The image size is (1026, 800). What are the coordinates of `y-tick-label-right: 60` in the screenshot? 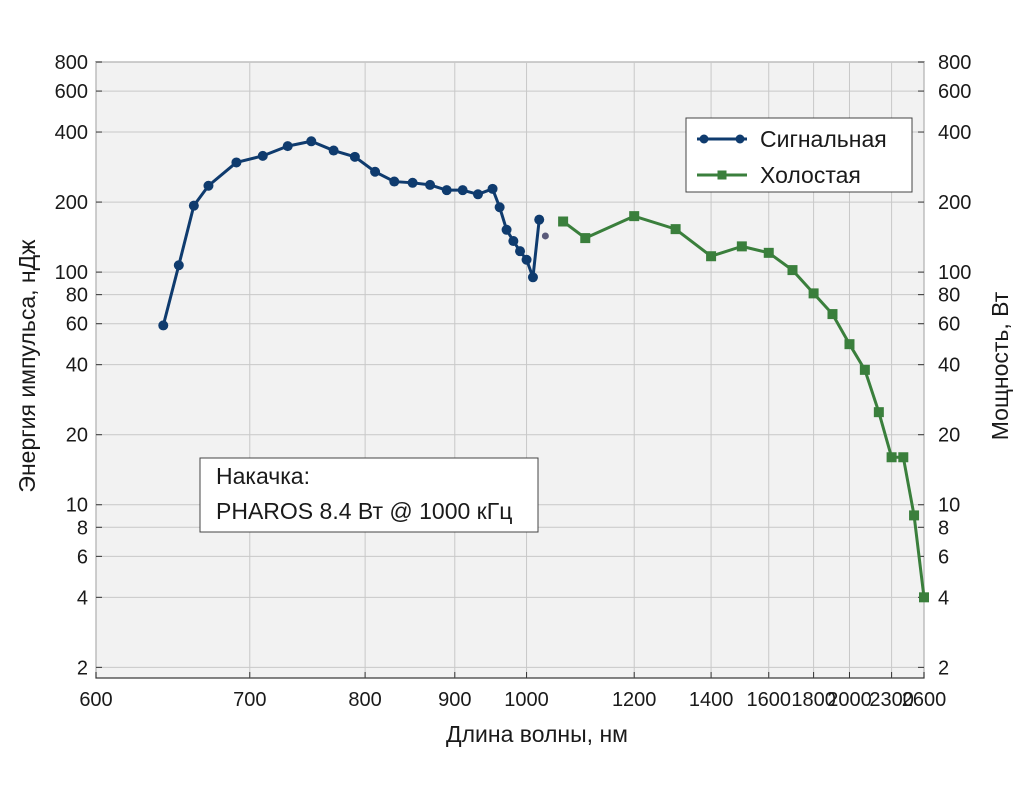 It's located at (949, 325).